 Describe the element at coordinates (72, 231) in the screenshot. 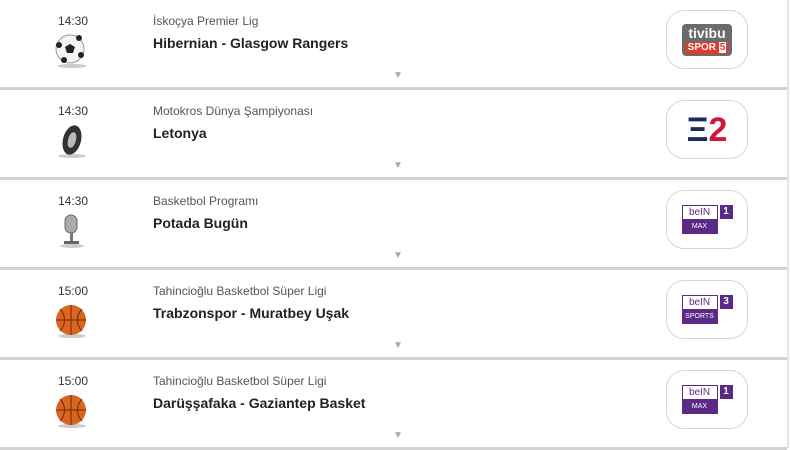

I see `microphone-icon` at that location.